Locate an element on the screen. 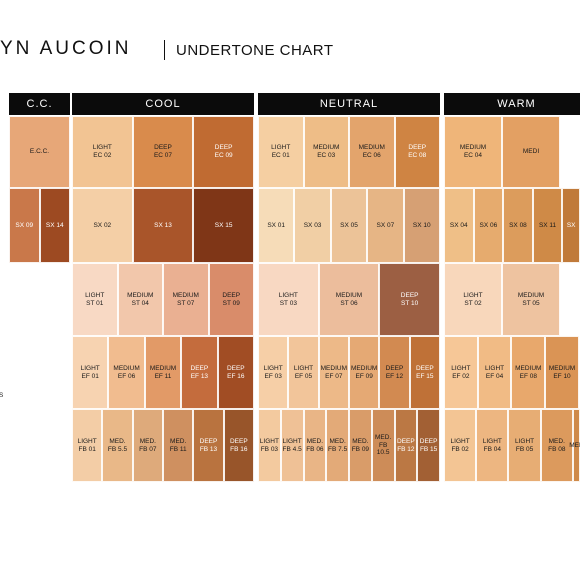  swatch-ef-warm-0: LIGHT EF 02 is located at coordinates (461, 372).